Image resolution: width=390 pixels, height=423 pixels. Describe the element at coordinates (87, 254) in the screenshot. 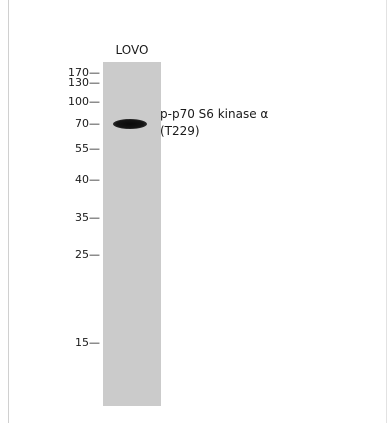

I see `marker-25: 25—` at that location.